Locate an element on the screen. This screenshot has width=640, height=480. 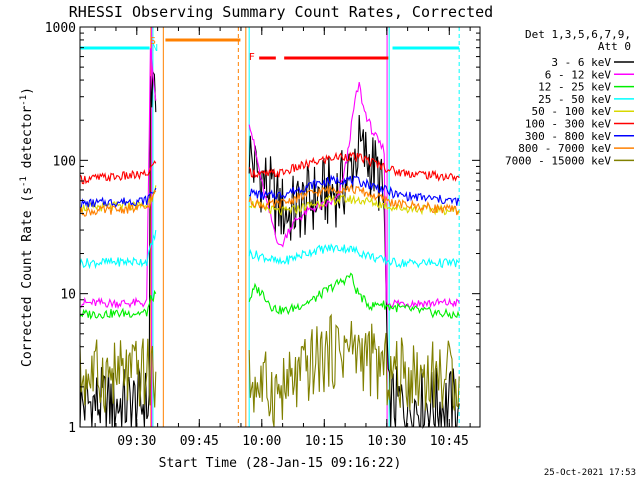
y-tick-label: 1 is located at coordinates (72, 428).